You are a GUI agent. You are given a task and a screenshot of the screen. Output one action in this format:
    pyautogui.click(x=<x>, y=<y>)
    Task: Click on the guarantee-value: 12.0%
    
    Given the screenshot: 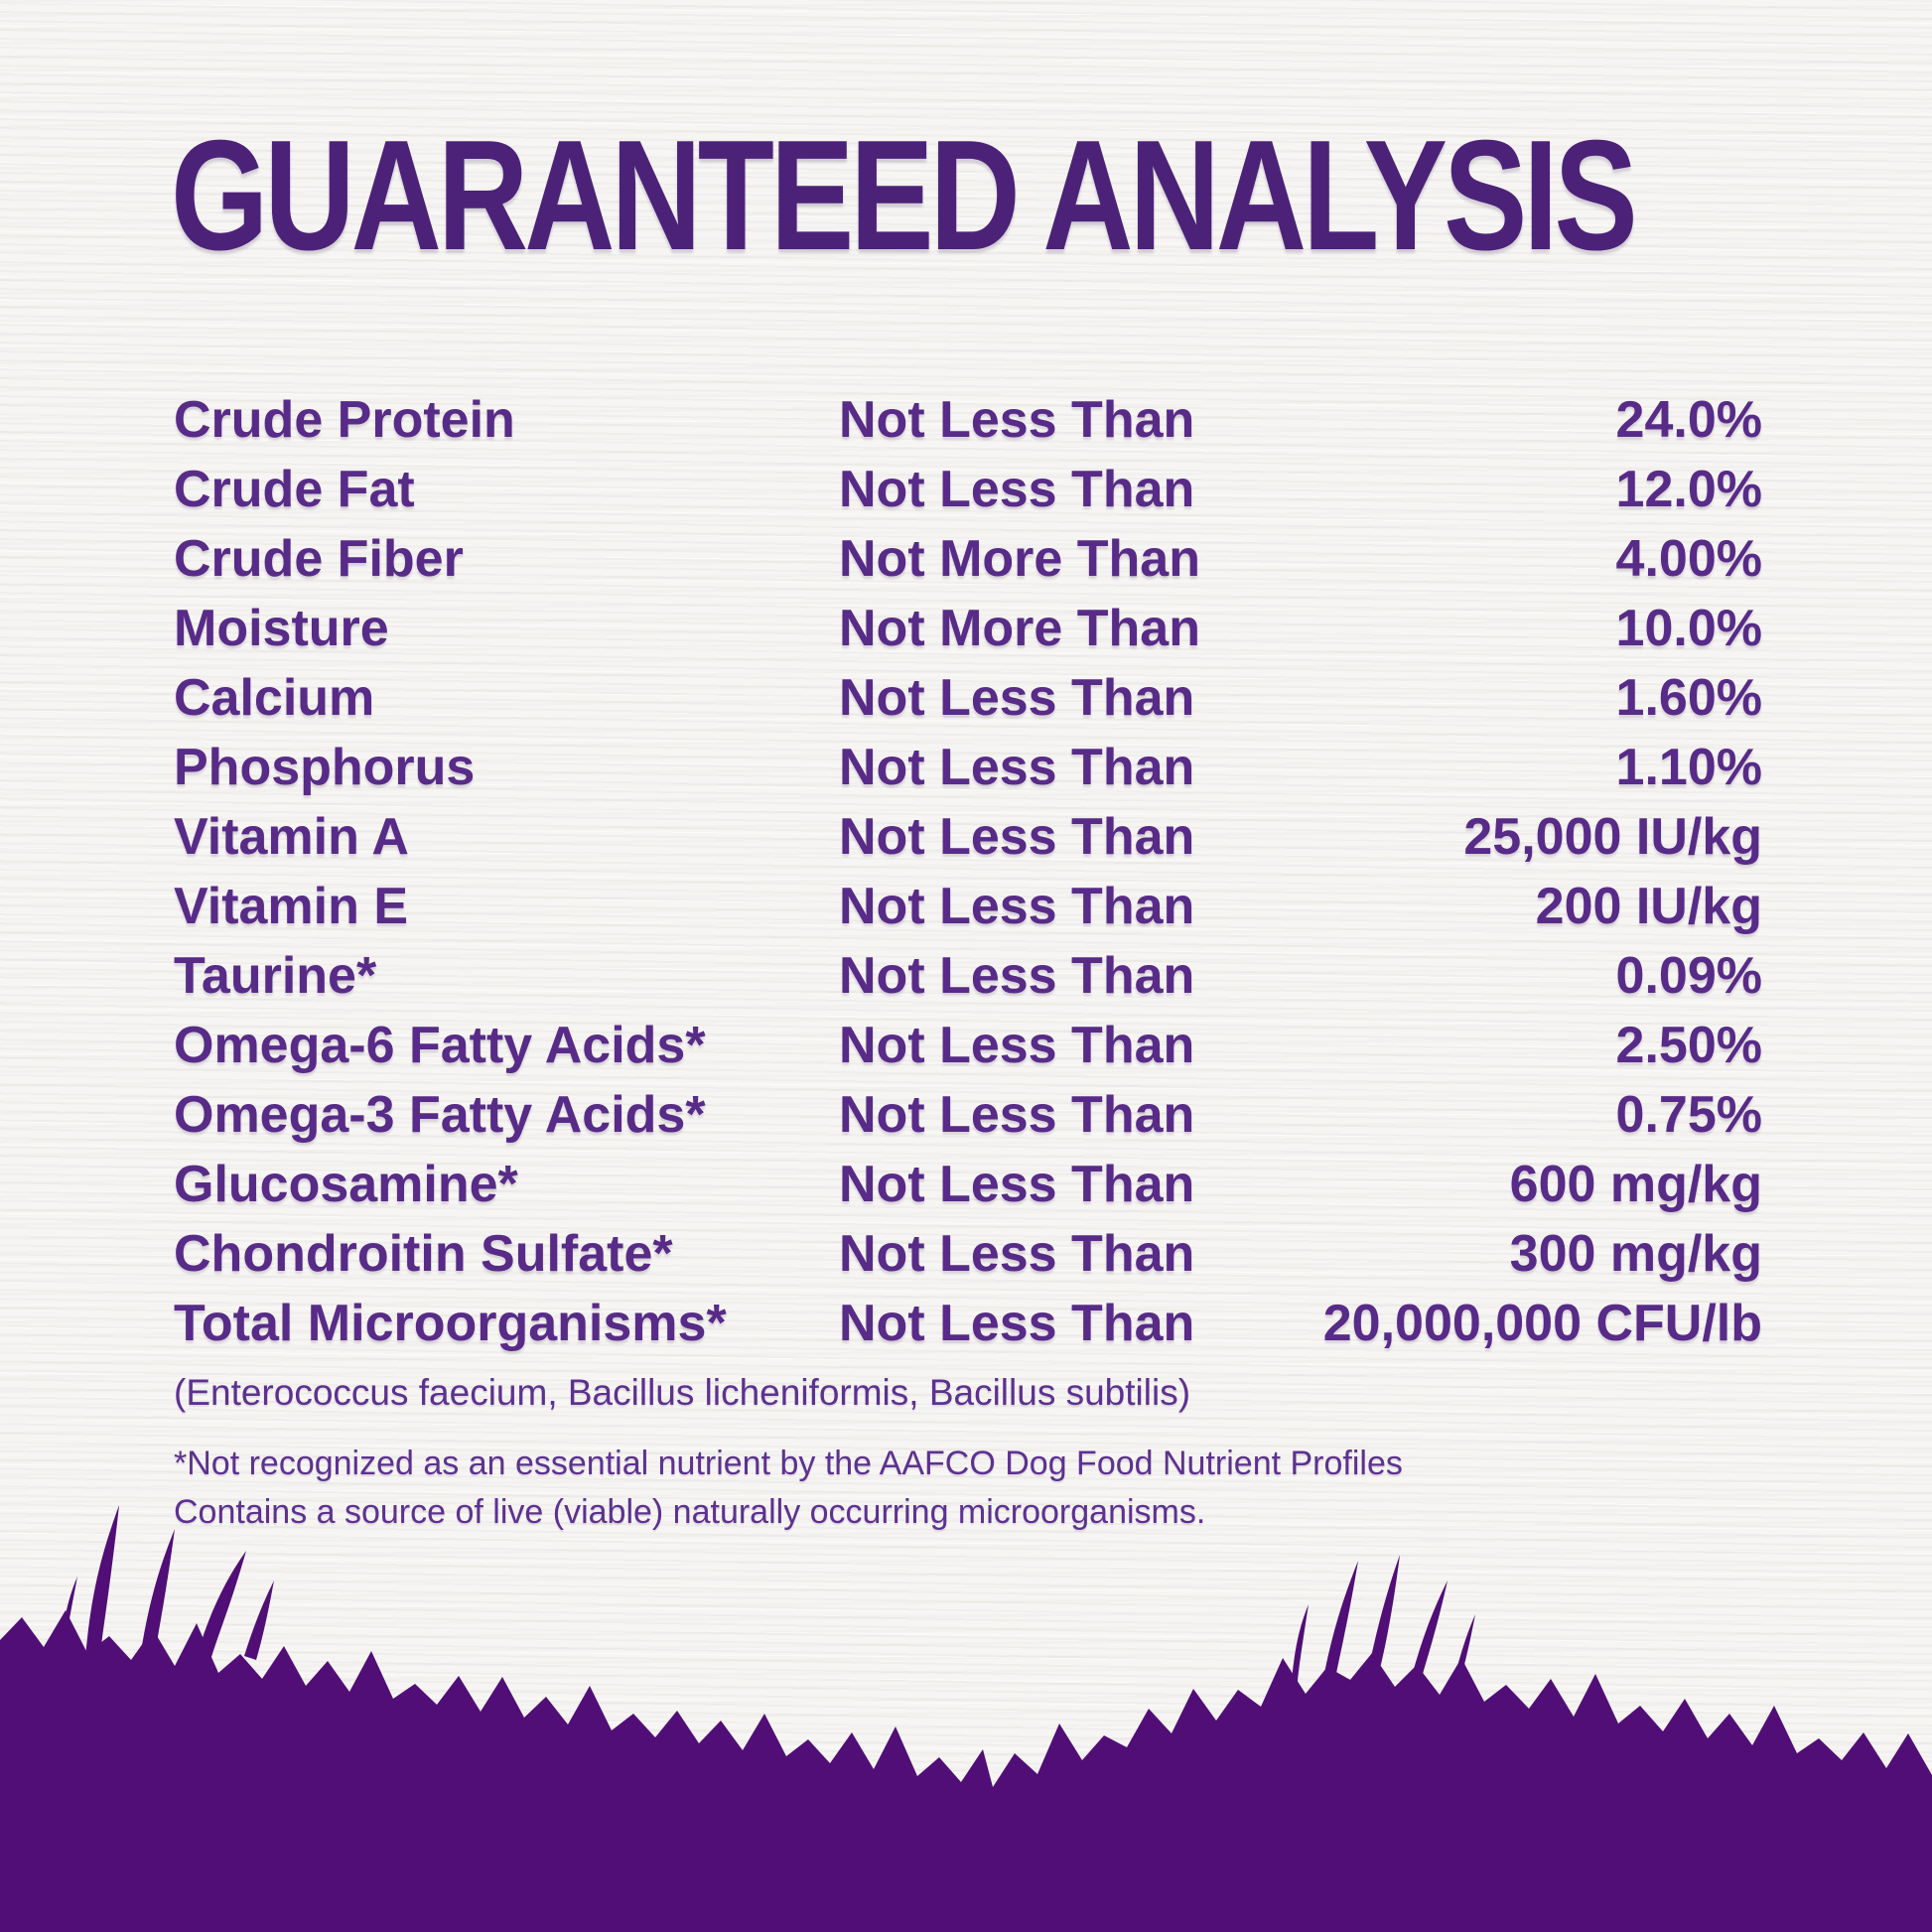 What is the action you would take?
    pyautogui.click(x=1688, y=490)
    